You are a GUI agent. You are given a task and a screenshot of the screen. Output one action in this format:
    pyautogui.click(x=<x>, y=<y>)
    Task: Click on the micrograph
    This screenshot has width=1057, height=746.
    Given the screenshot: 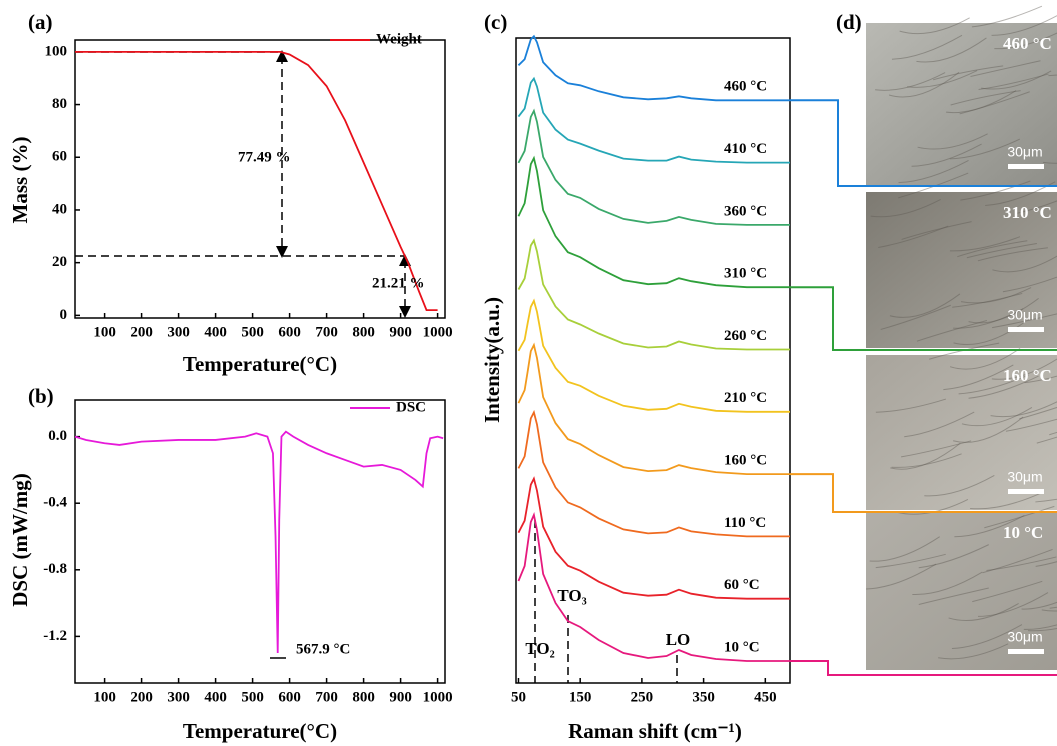 What is the action you would take?
    pyautogui.click(x=961, y=432)
    